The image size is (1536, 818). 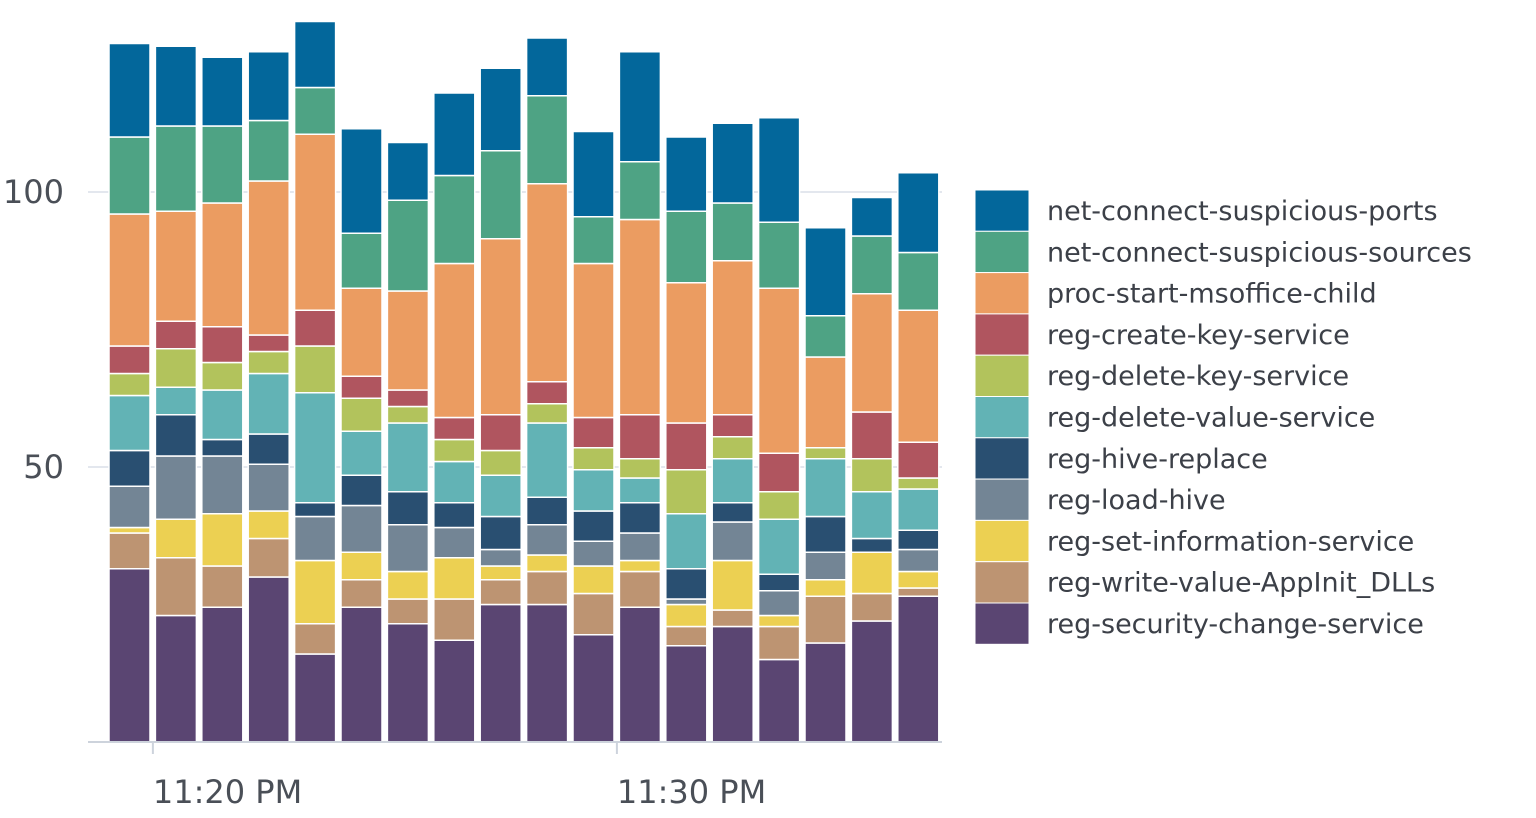 I want to click on y-tick-label: 50, so click(x=43, y=467).